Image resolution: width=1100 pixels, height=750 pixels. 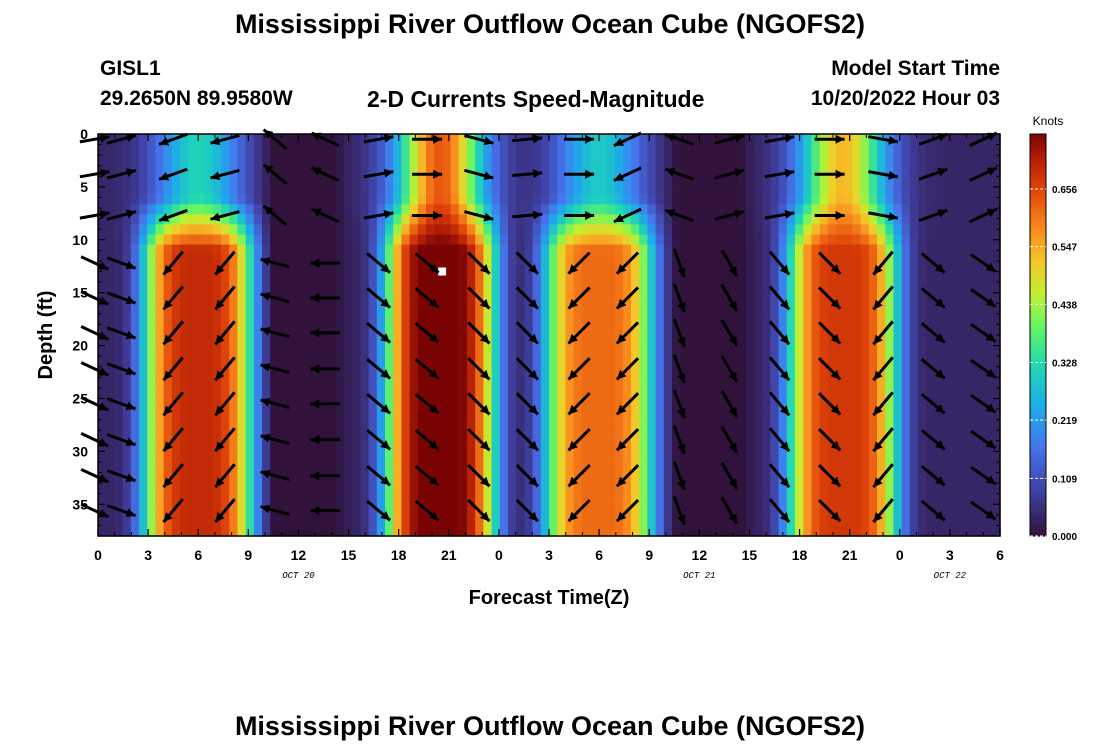 I want to click on station-coordinates: 29.2650N 89.9580W, so click(x=196, y=98).